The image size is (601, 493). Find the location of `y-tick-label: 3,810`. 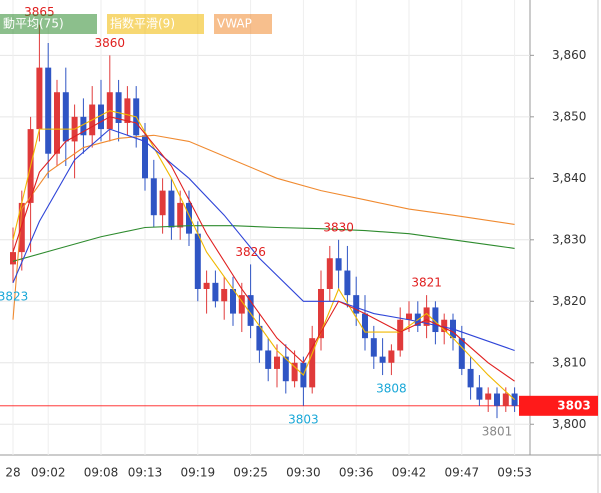

y-tick-label: 3,810 is located at coordinates (569, 362).